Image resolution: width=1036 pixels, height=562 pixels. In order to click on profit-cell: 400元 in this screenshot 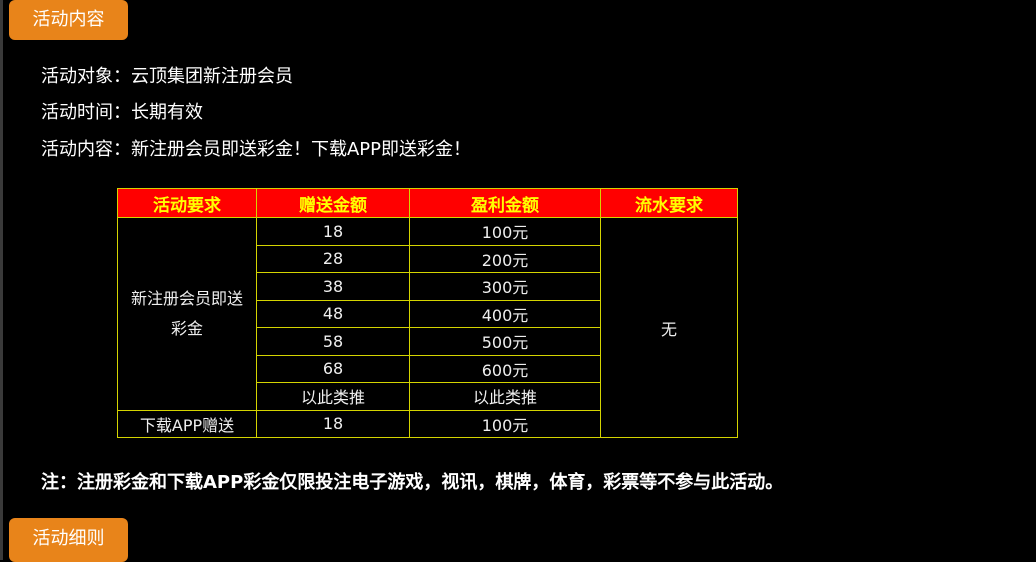, I will do `click(505, 313)`.